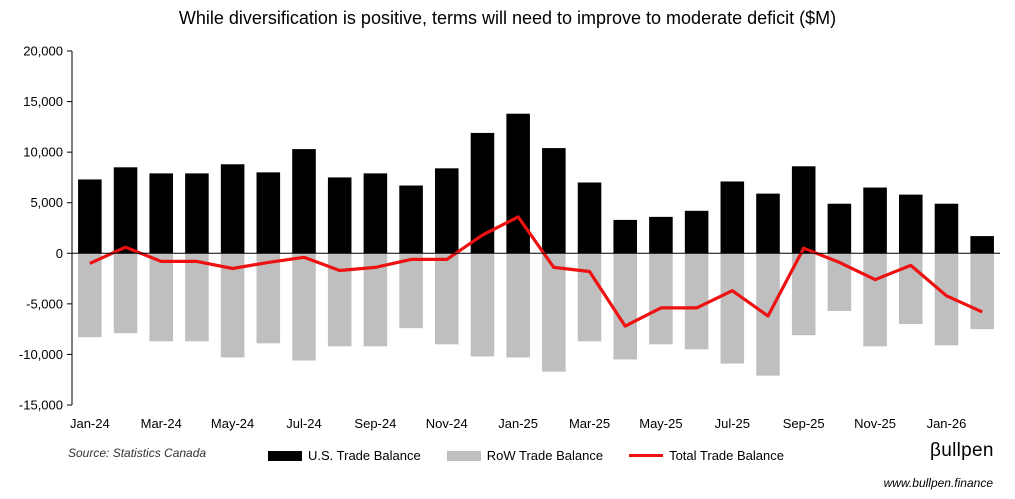 The image size is (1015, 499). Describe the element at coordinates (804, 423) in the screenshot. I see `x-tick-label: Sep-25` at that location.